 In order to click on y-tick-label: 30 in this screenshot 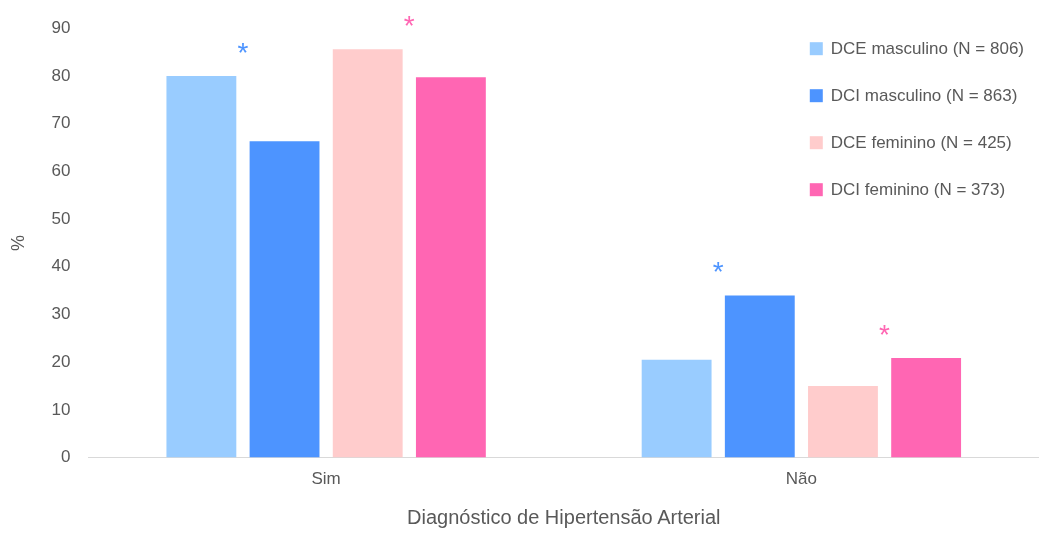, I will do `click(61, 314)`.